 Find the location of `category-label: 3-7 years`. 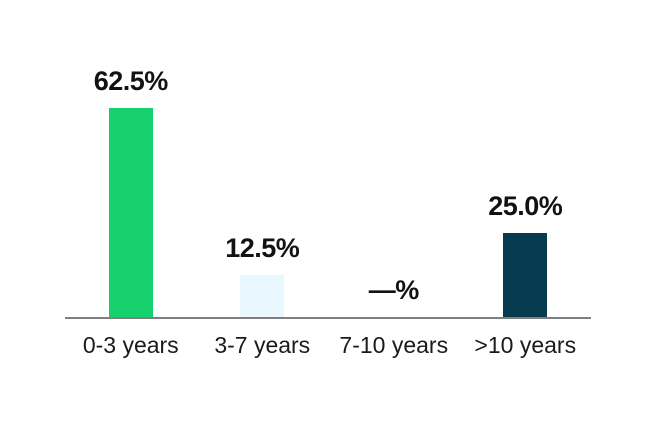

category-label: 3-7 years is located at coordinates (262, 345).